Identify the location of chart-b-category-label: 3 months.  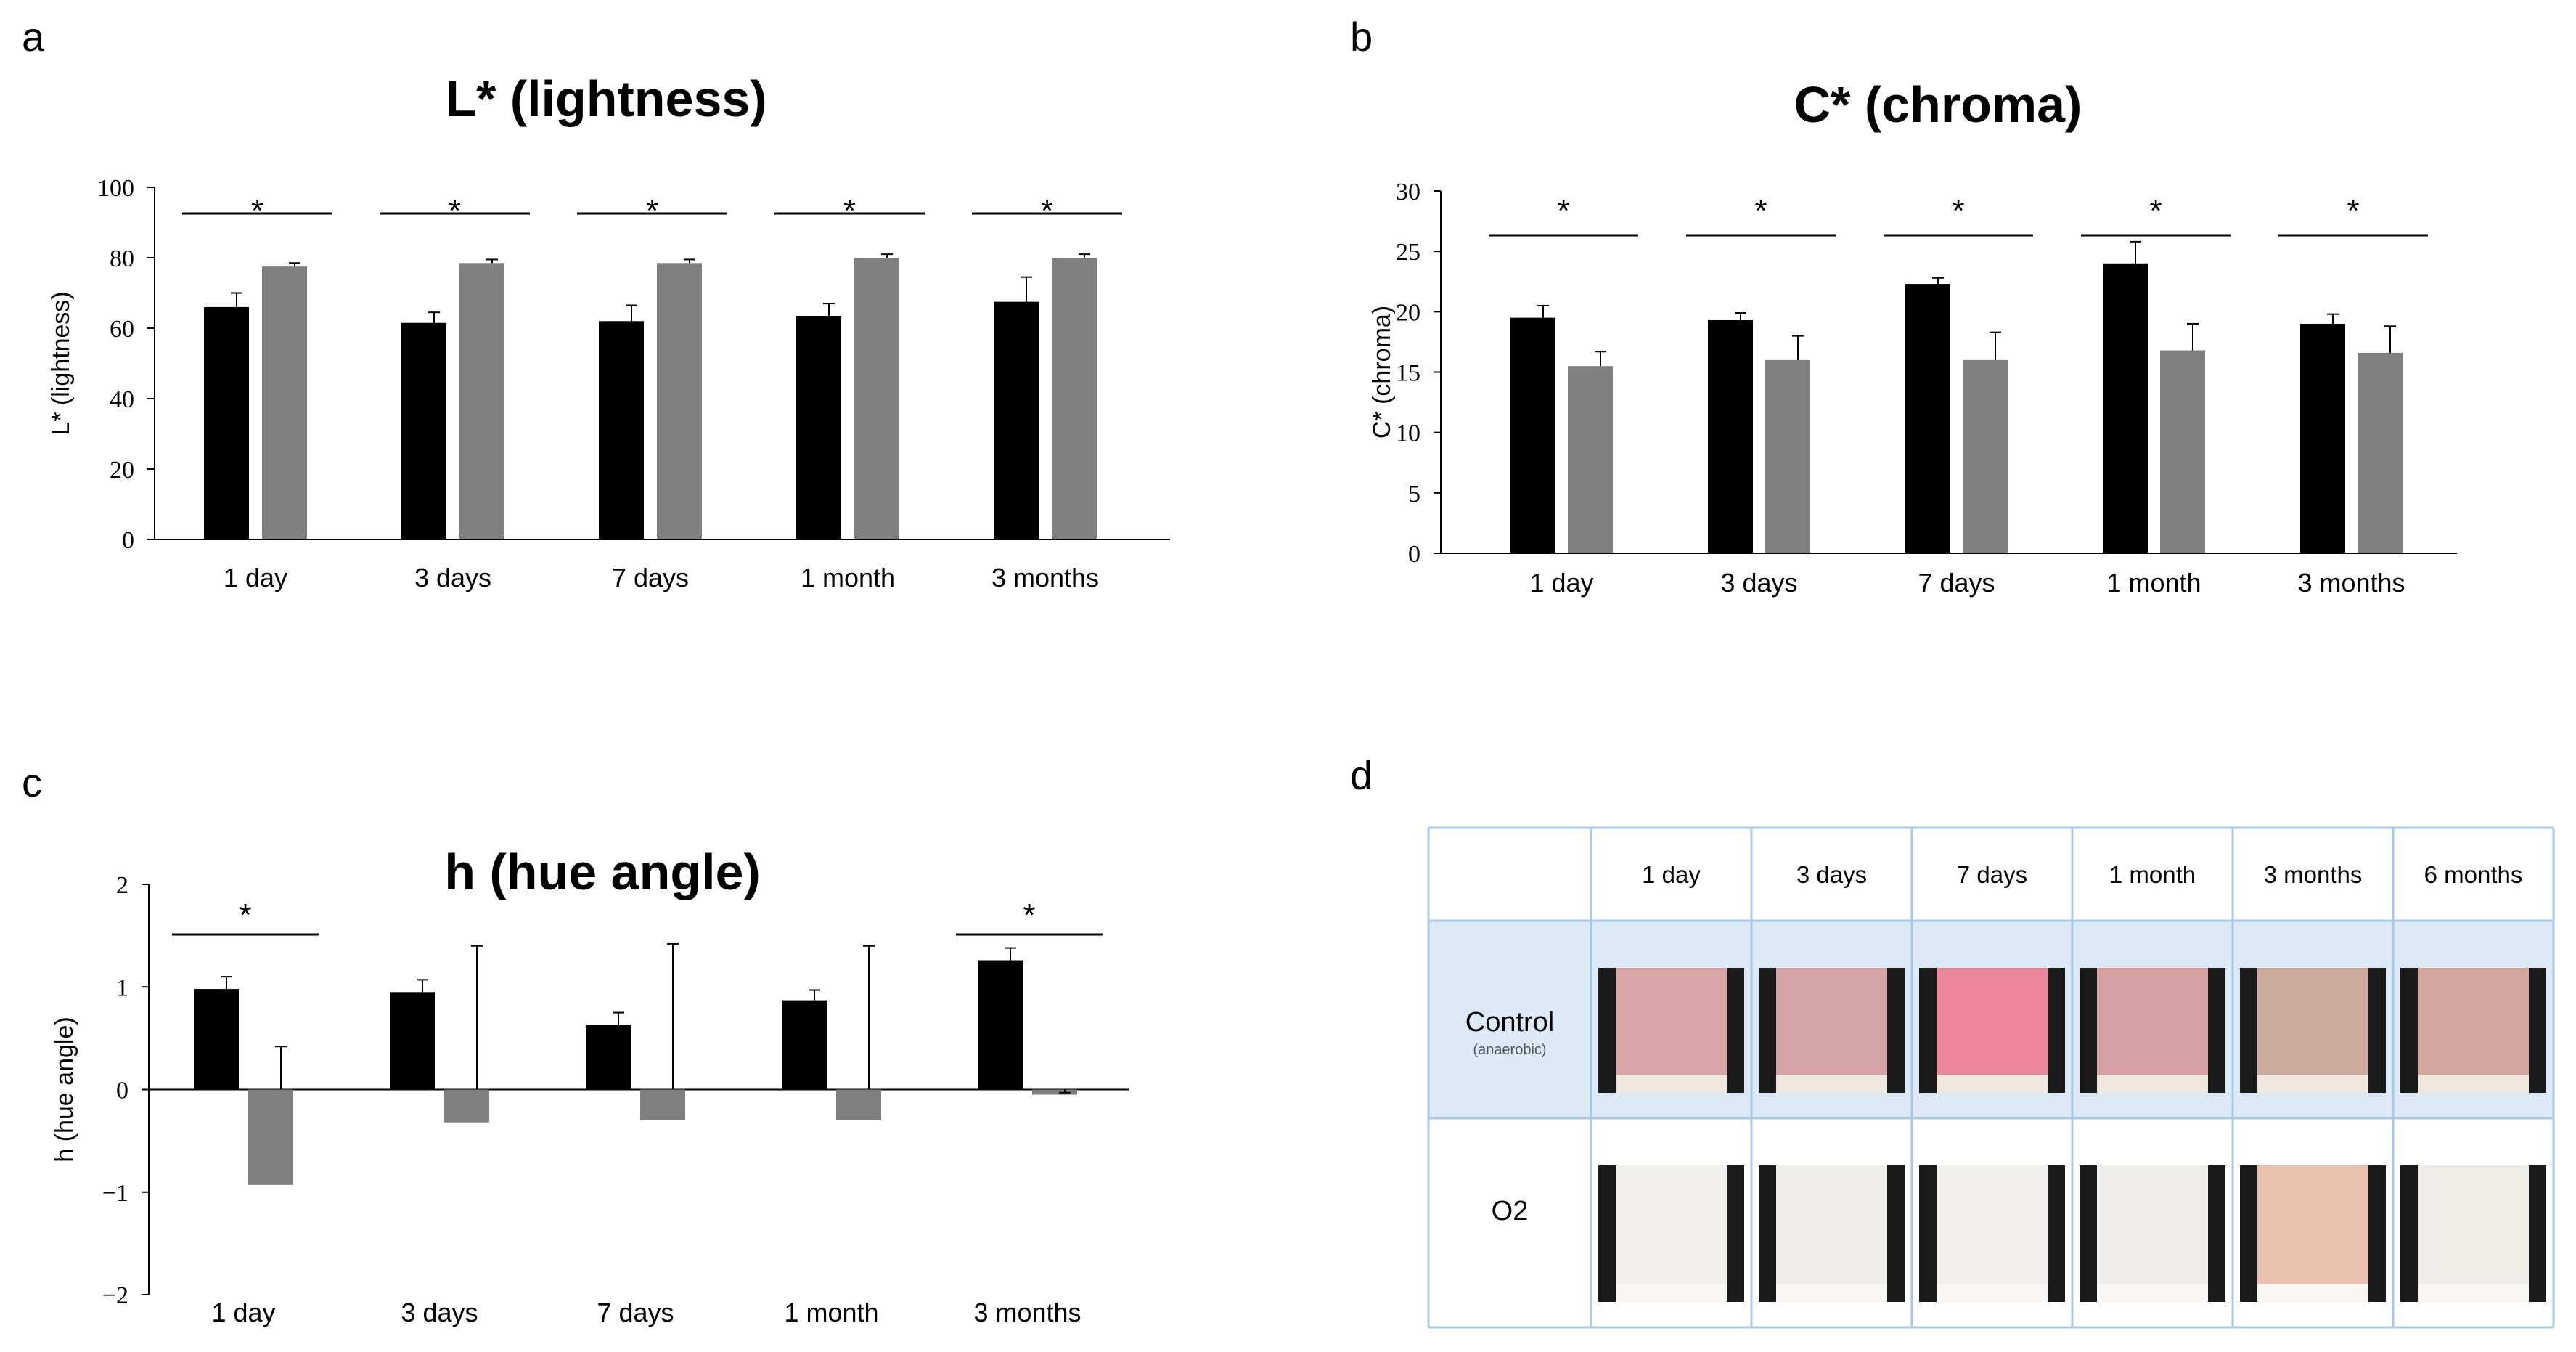
(2351, 583).